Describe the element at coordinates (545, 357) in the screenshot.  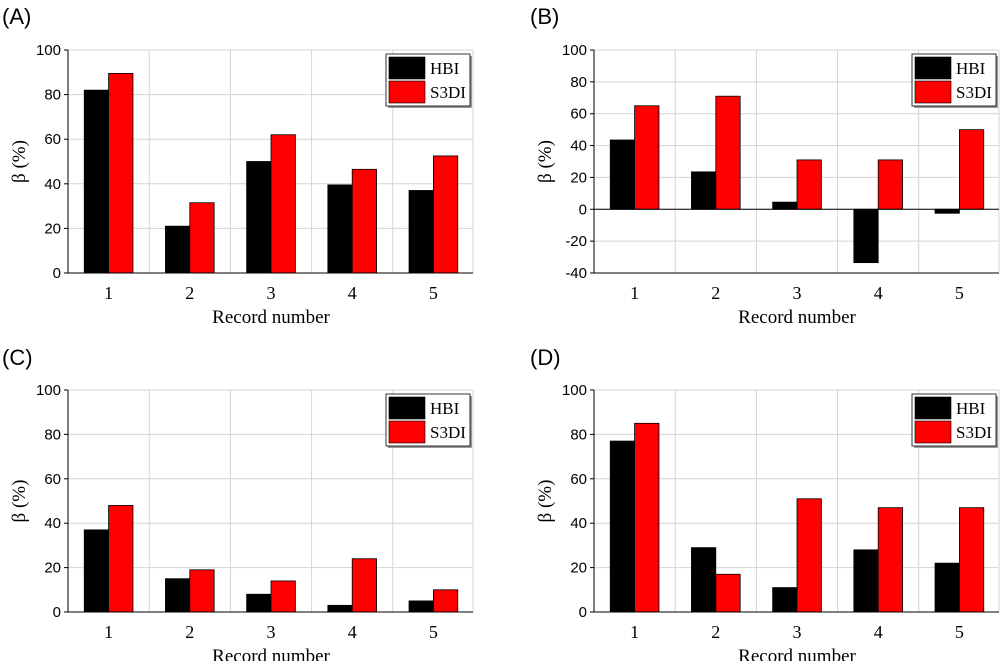
I see `panel-letter: (D)` at that location.